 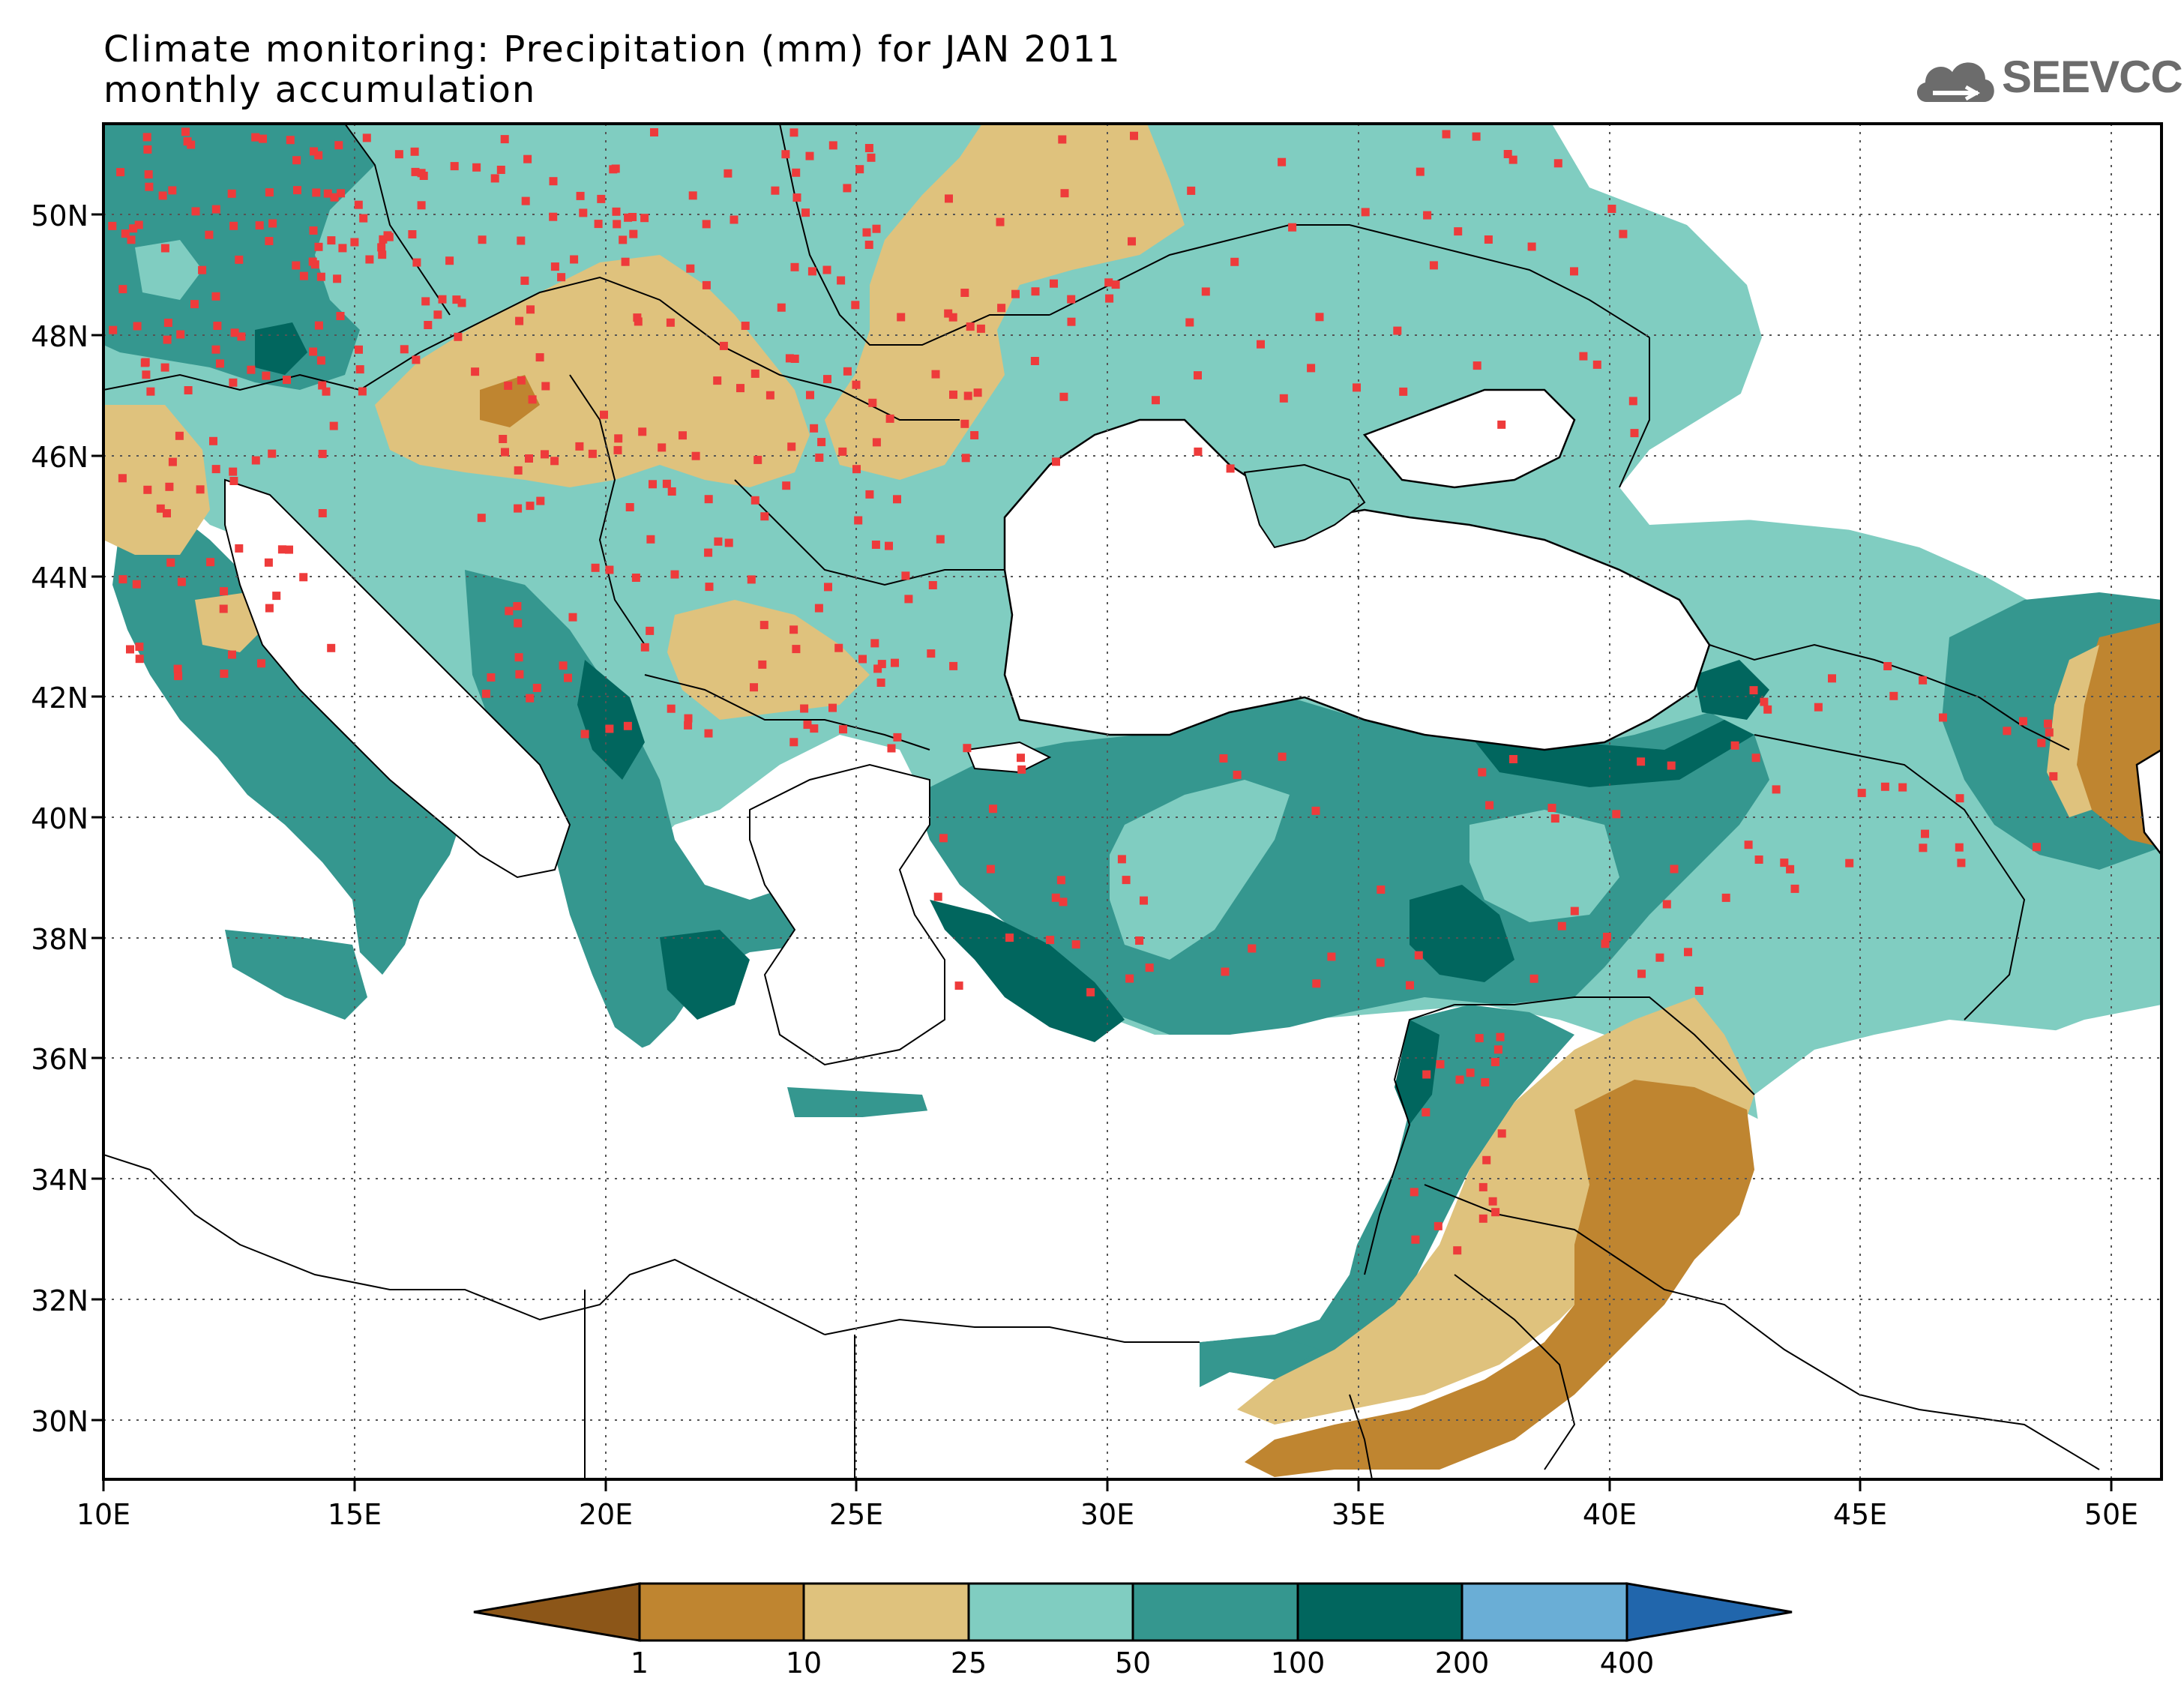 What do you see at coordinates (1469, 438) in the screenshot?
I see `sea-of-azov` at bounding box center [1469, 438].